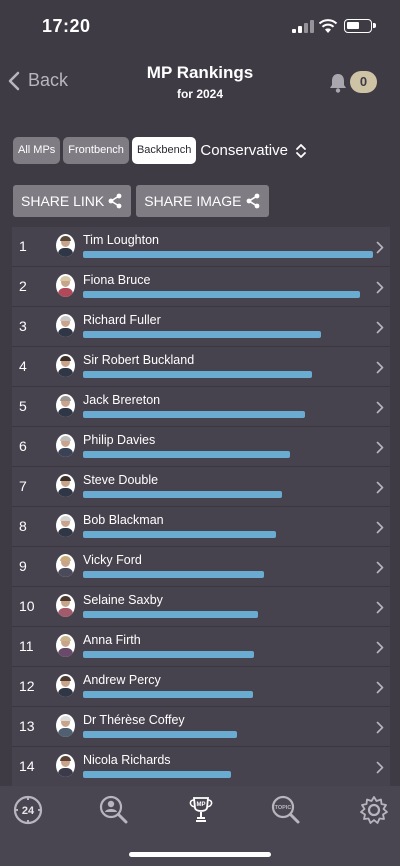  I want to click on ranking-row: 4 Sir Robert Buckland, so click(201, 367).